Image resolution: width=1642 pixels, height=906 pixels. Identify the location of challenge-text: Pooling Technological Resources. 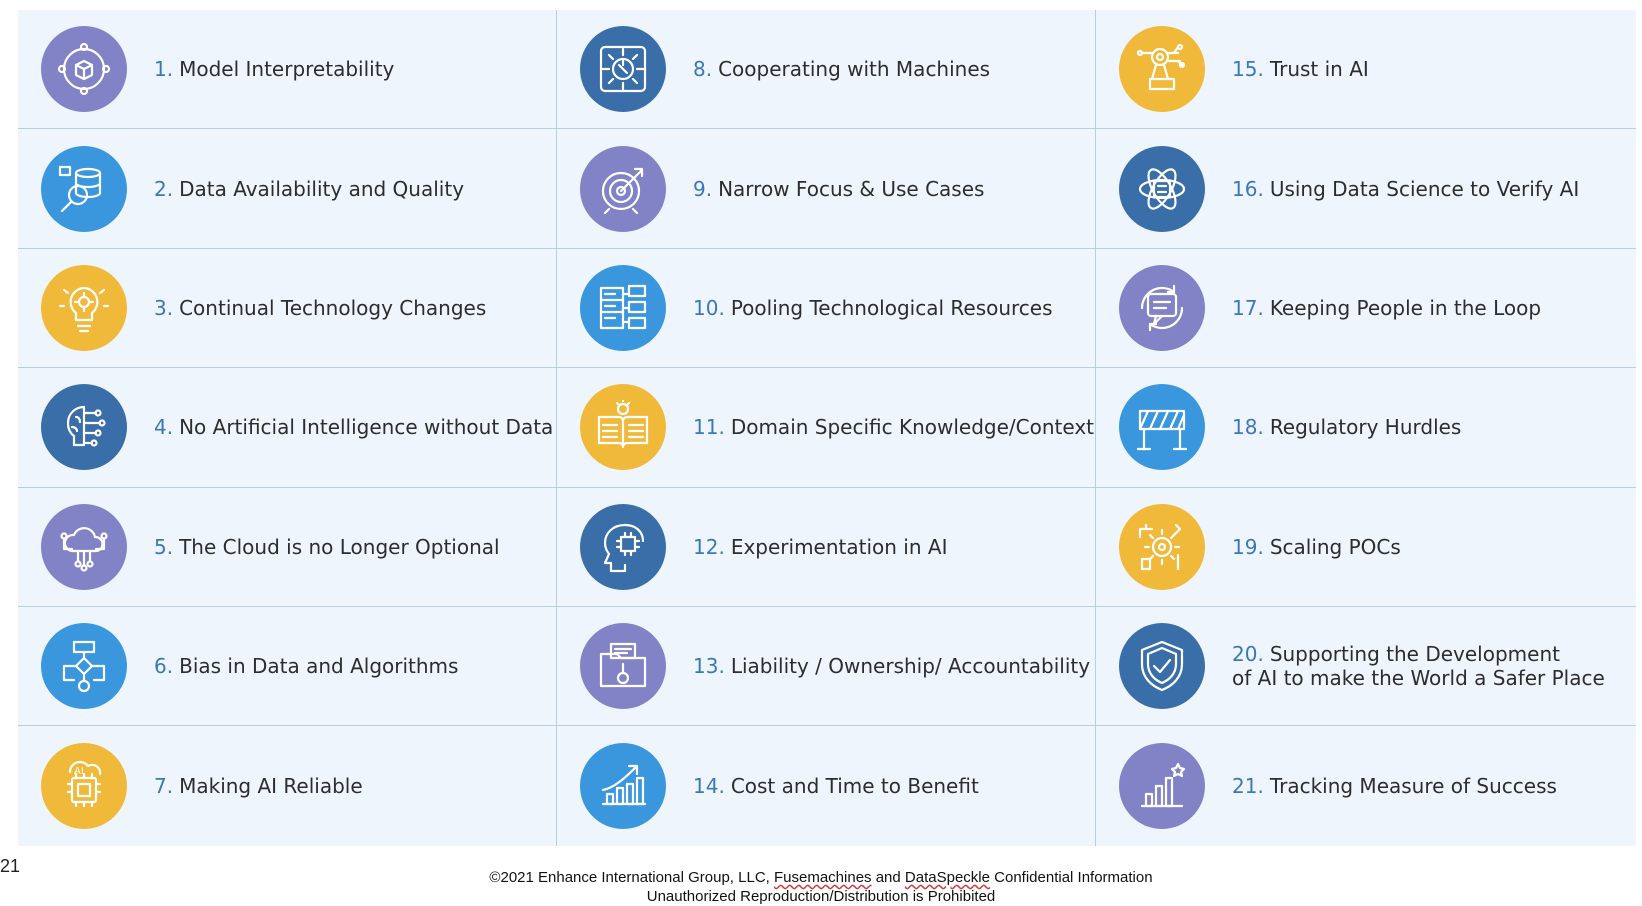
(891, 307).